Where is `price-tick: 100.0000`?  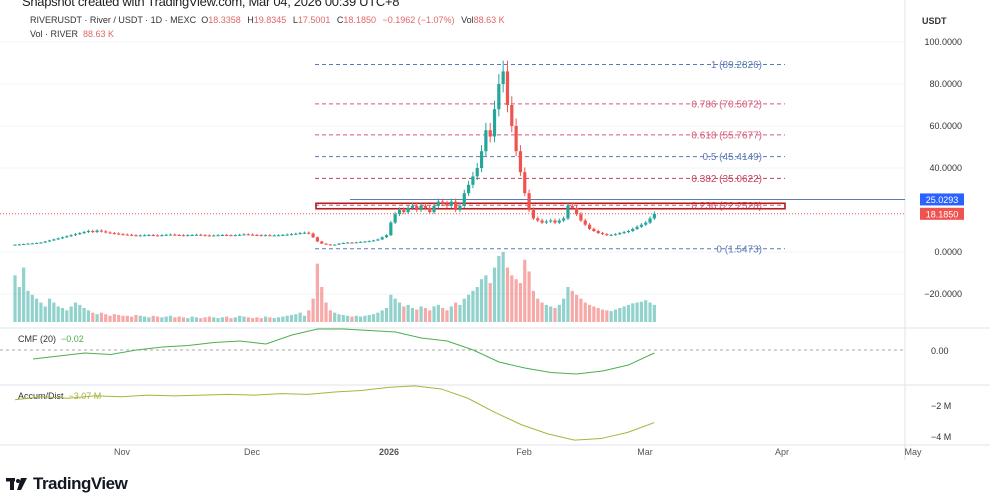
price-tick: 100.0000 is located at coordinates (943, 42).